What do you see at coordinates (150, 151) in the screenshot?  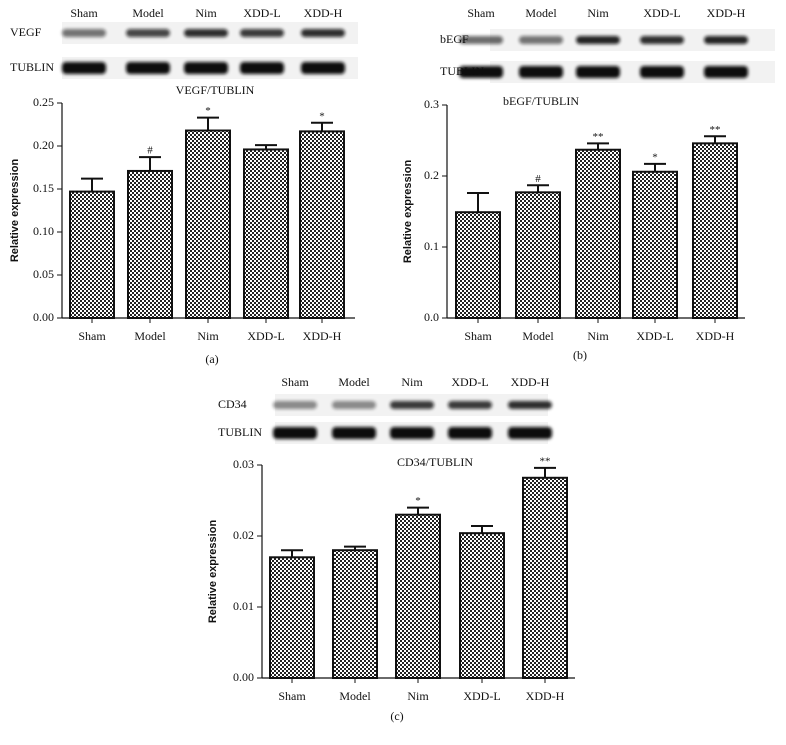 I see `significance-mark: #` at bounding box center [150, 151].